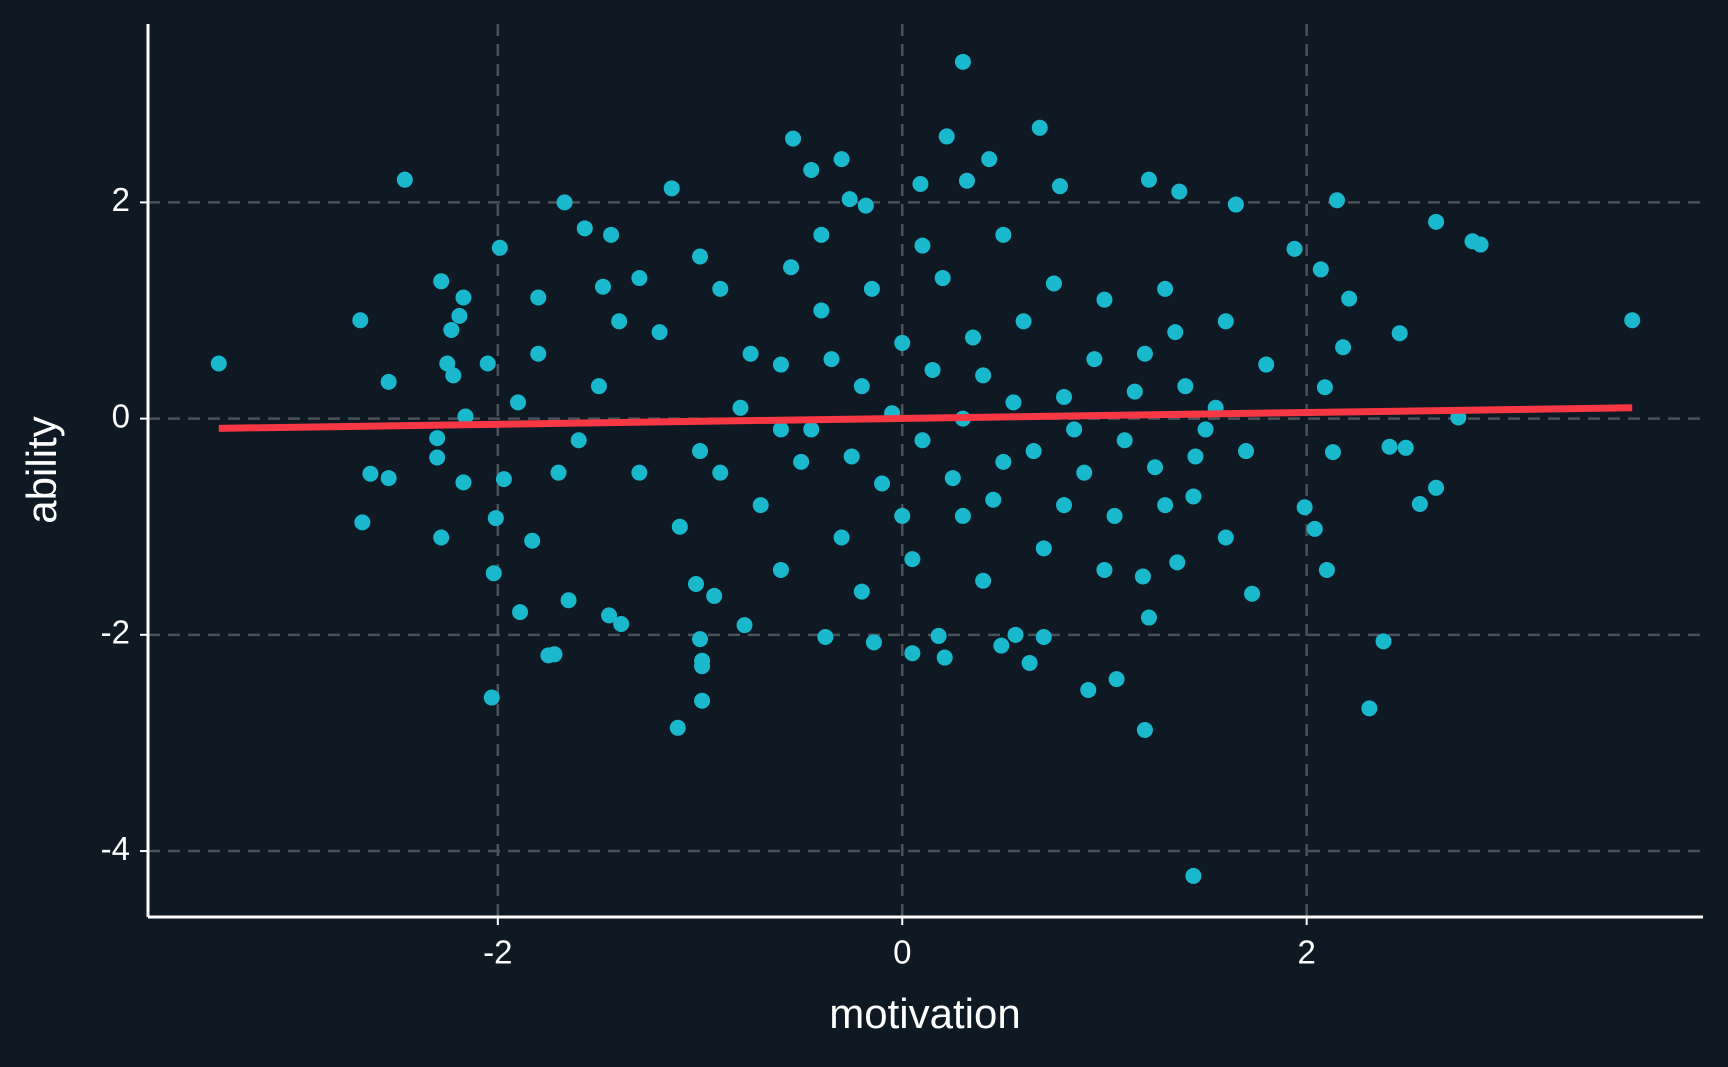 The image size is (1728, 1067). I want to click on y-tick-label: 2, so click(121, 199).